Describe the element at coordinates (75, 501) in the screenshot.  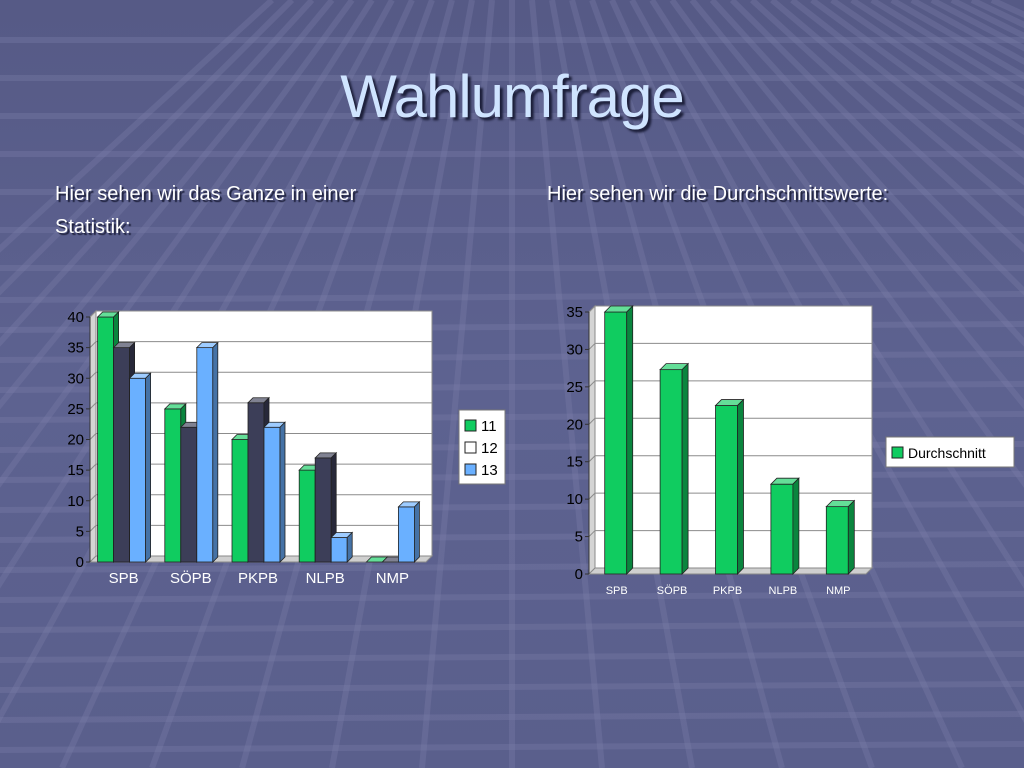
I see `c1-y-tick-label: 10` at that location.